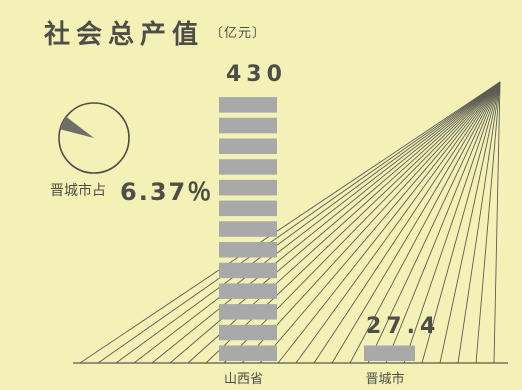 Image resolution: width=522 pixels, height=390 pixels. Describe the element at coordinates (238, 33) in the screenshot. I see `unit-label: 〔亿元〕` at that location.